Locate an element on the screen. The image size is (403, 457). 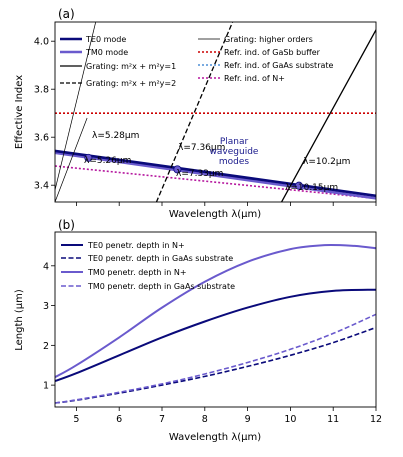
series-te0-mode is located at coordinates (215, 173).